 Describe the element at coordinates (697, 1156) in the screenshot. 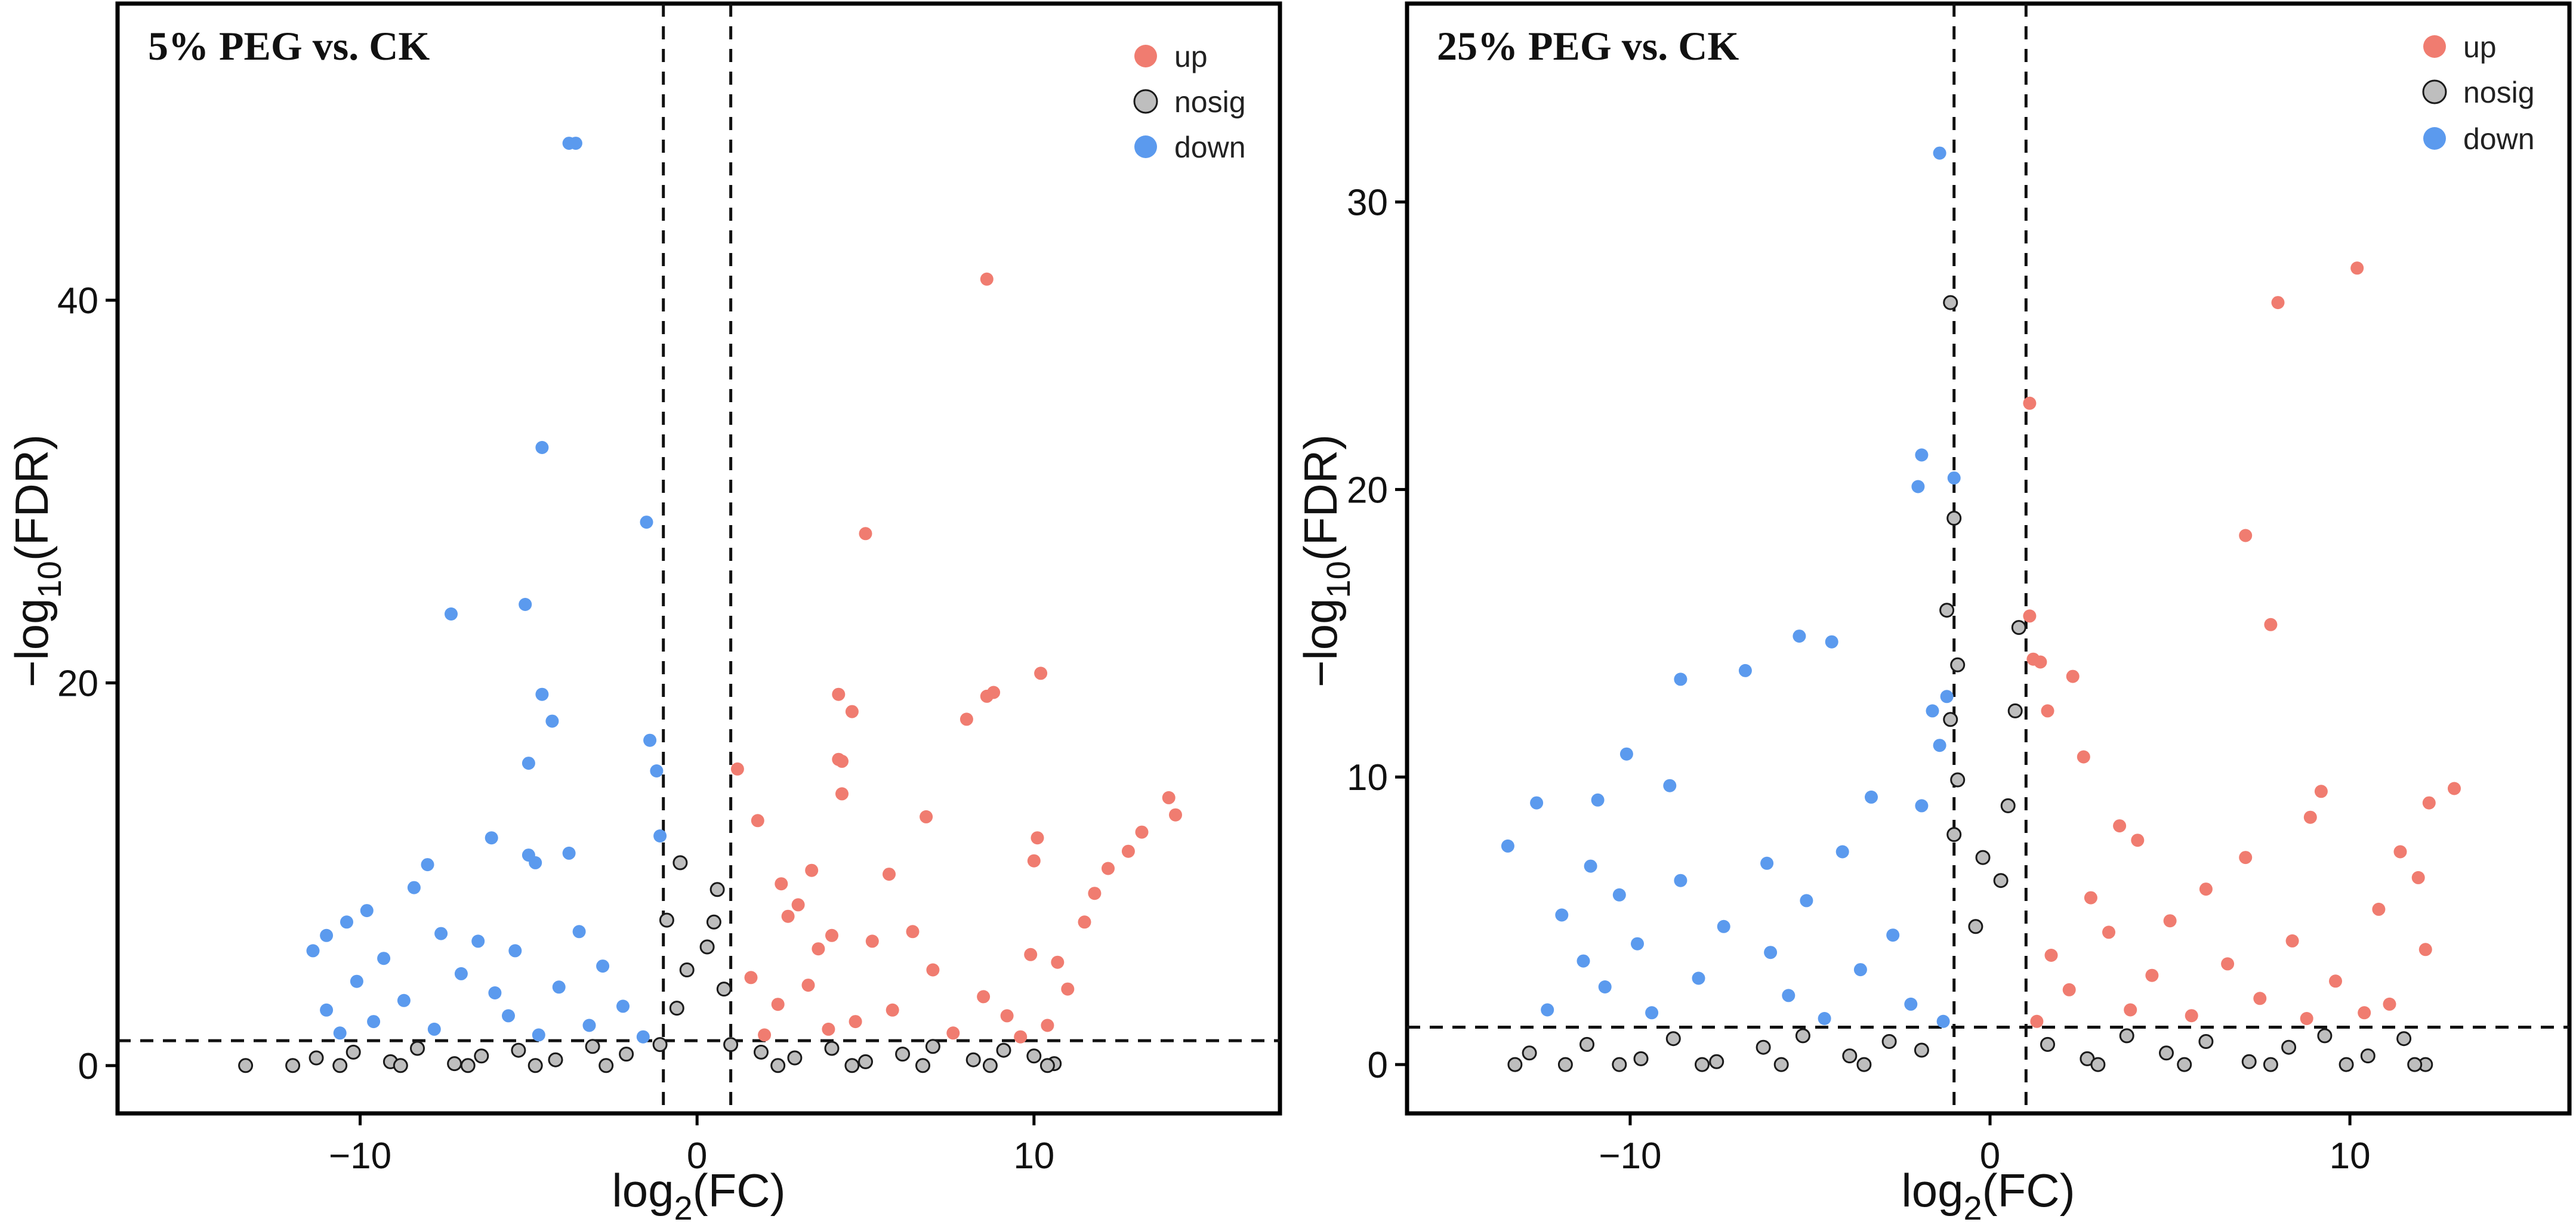

I see `x-tick-label: 0` at that location.